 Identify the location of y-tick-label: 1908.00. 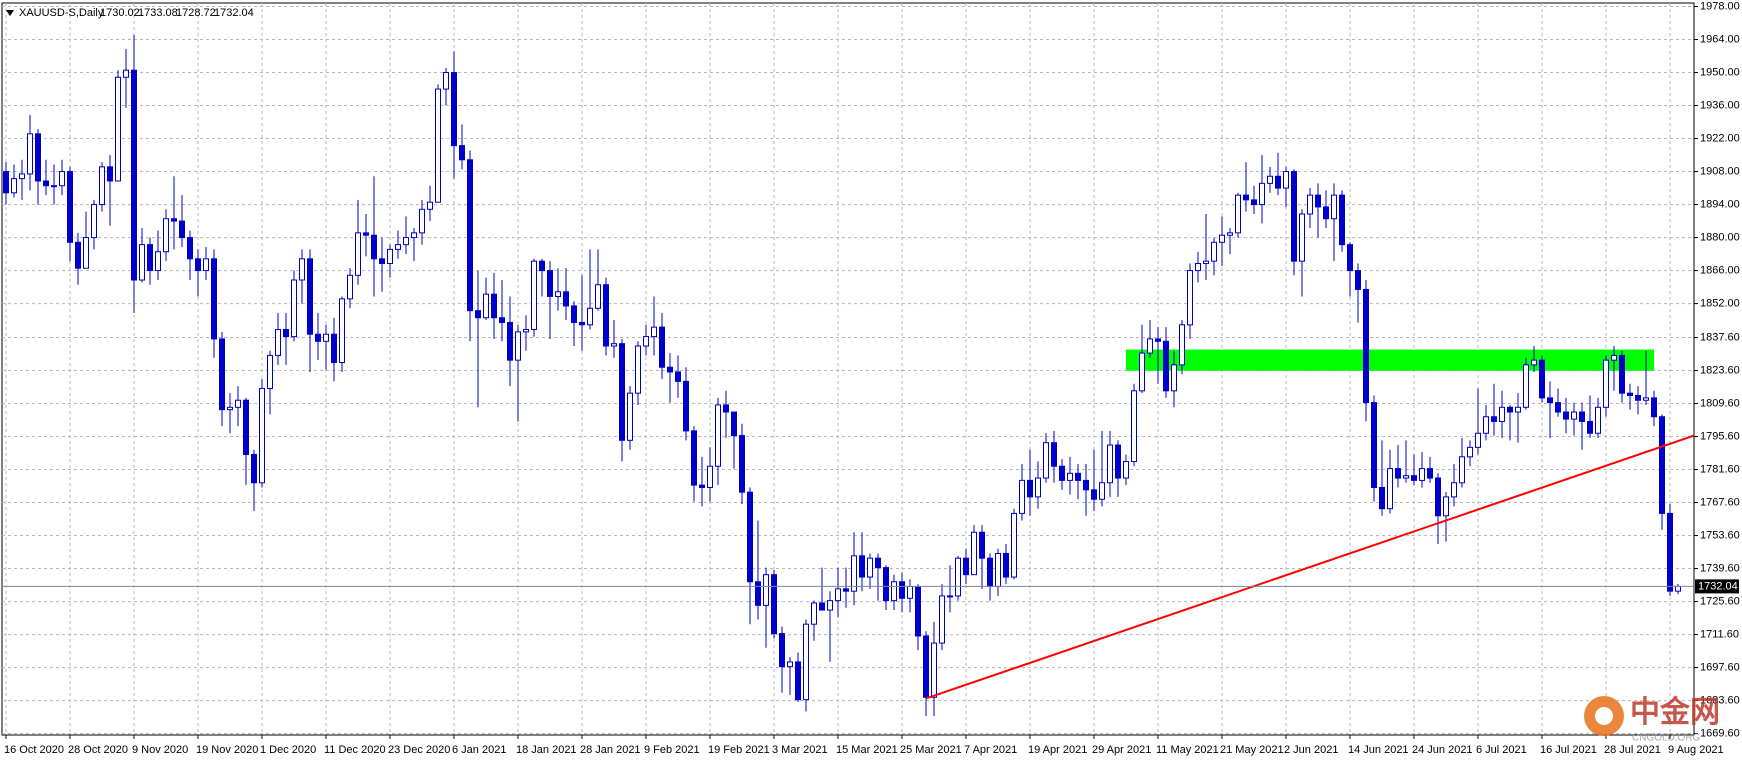
(1720, 171).